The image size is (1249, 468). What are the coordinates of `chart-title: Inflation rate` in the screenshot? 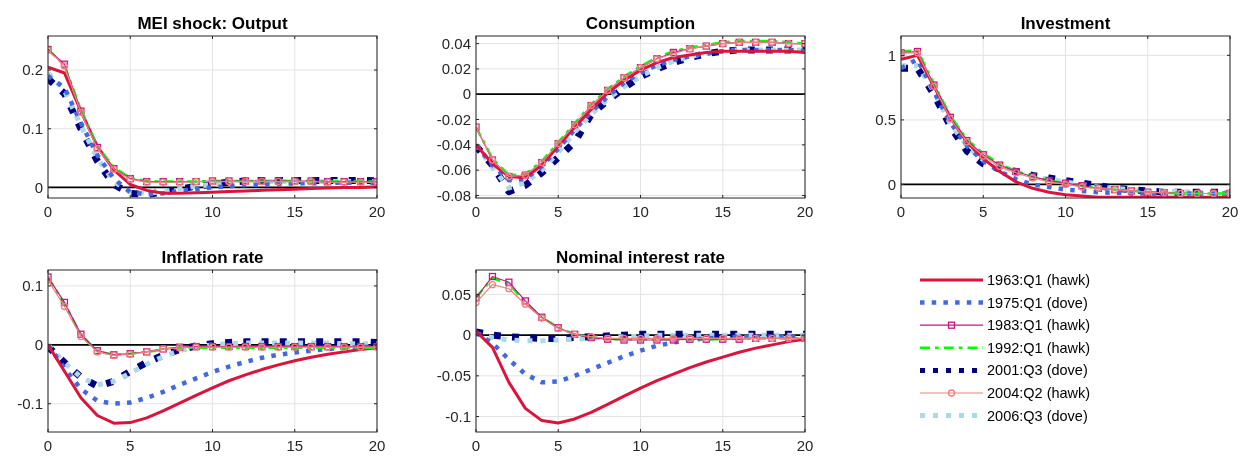 It's located at (212, 257).